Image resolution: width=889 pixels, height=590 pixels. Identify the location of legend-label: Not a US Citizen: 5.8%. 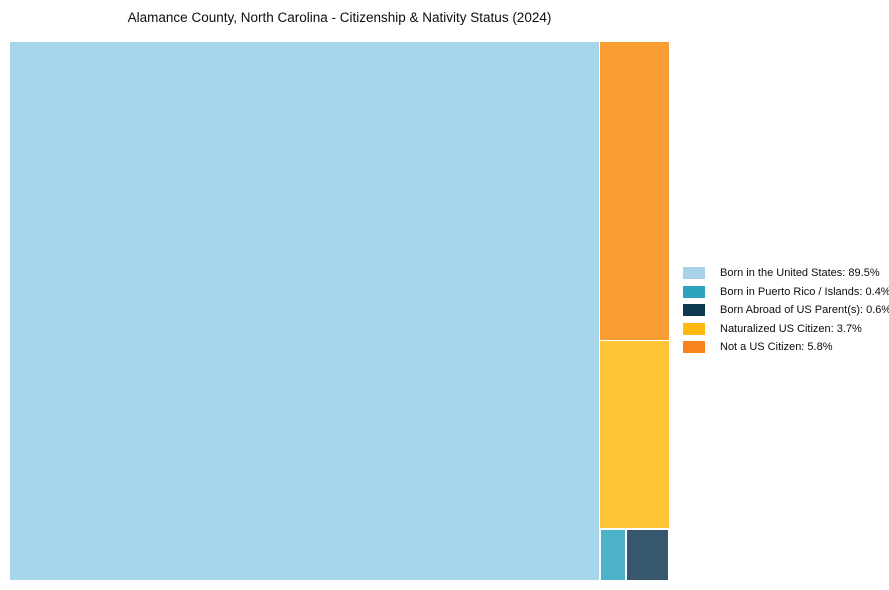
(776, 347).